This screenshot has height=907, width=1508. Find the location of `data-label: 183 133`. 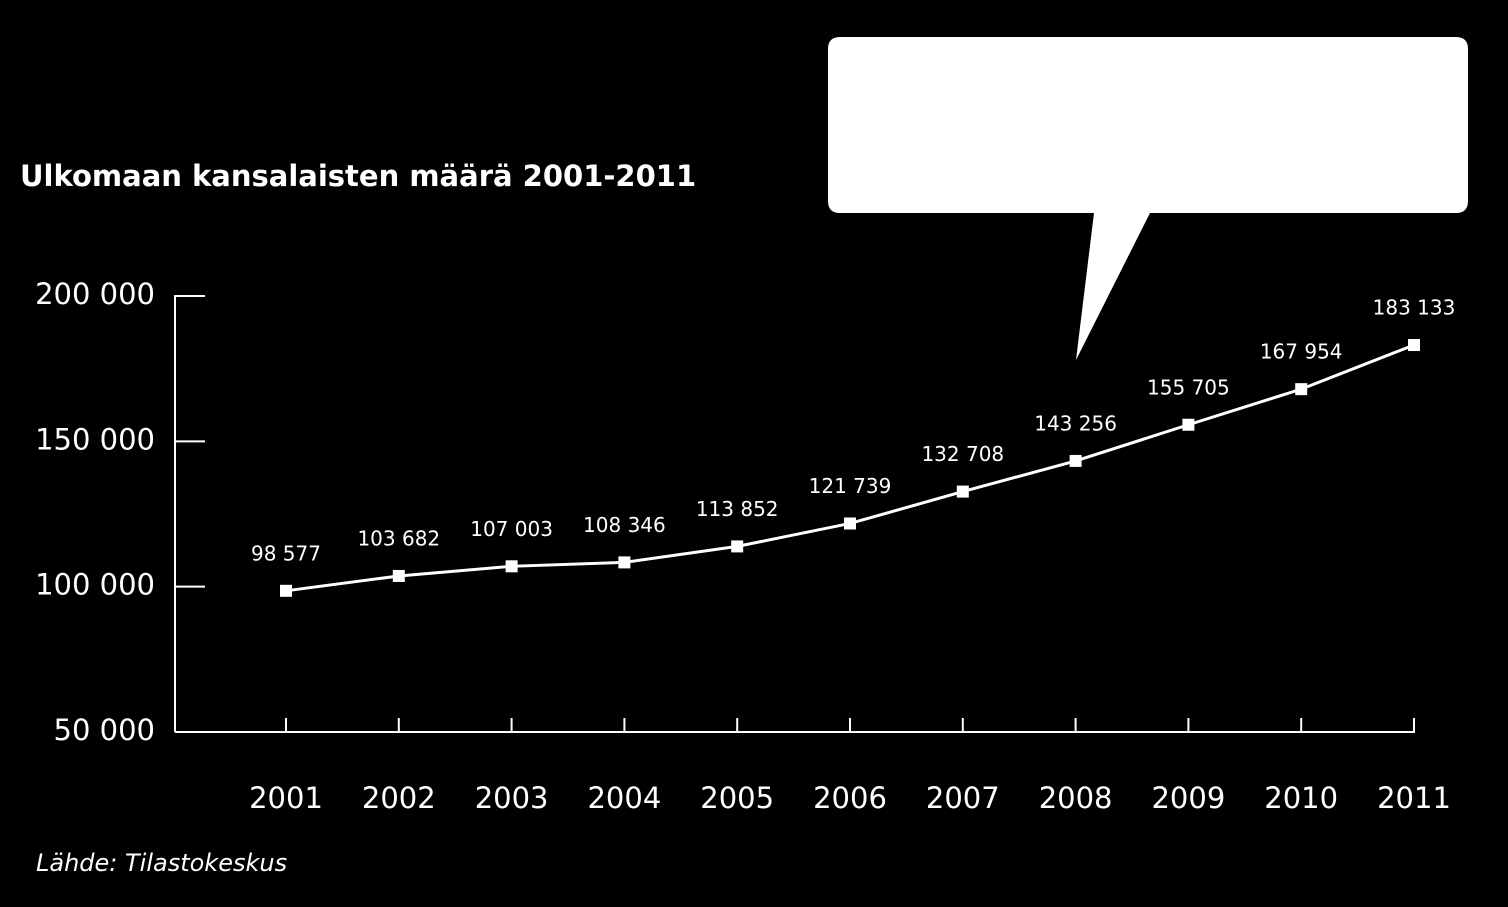

data-label: 183 133 is located at coordinates (1414, 308).